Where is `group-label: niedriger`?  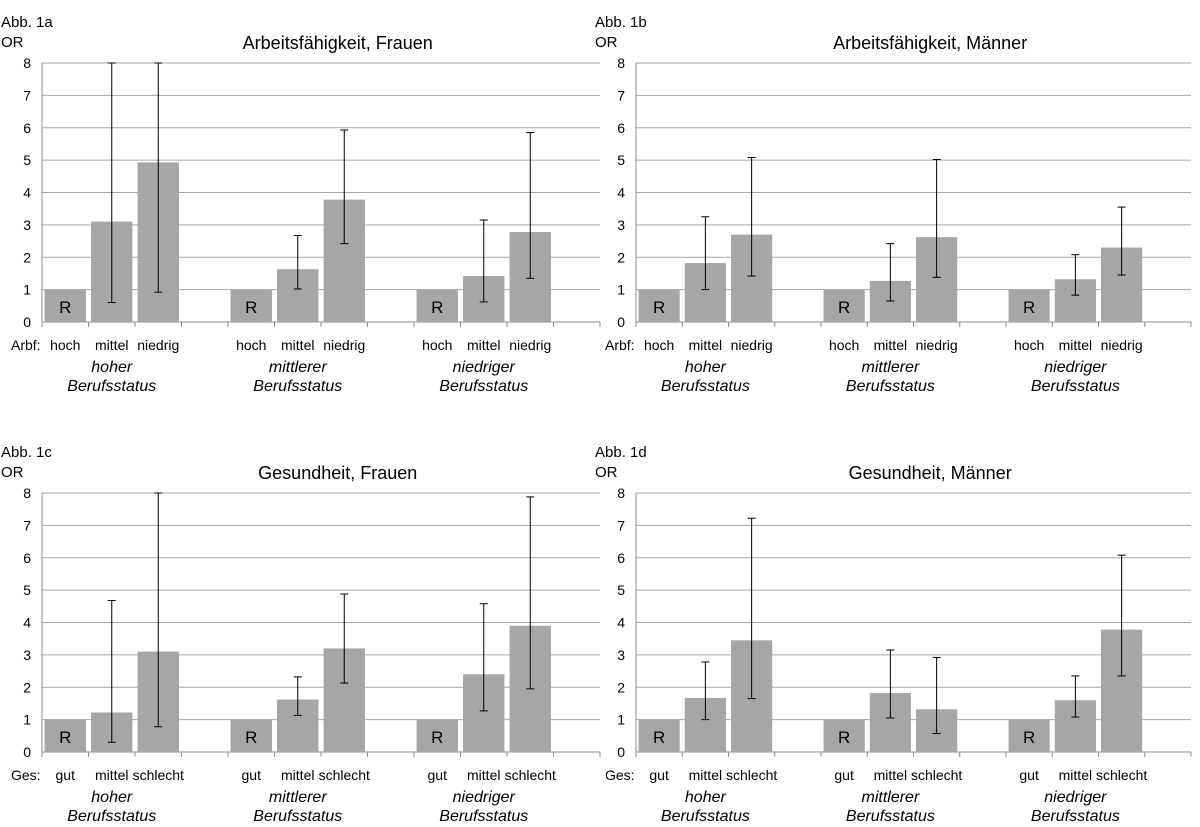
group-label: niedriger is located at coordinates (484, 797).